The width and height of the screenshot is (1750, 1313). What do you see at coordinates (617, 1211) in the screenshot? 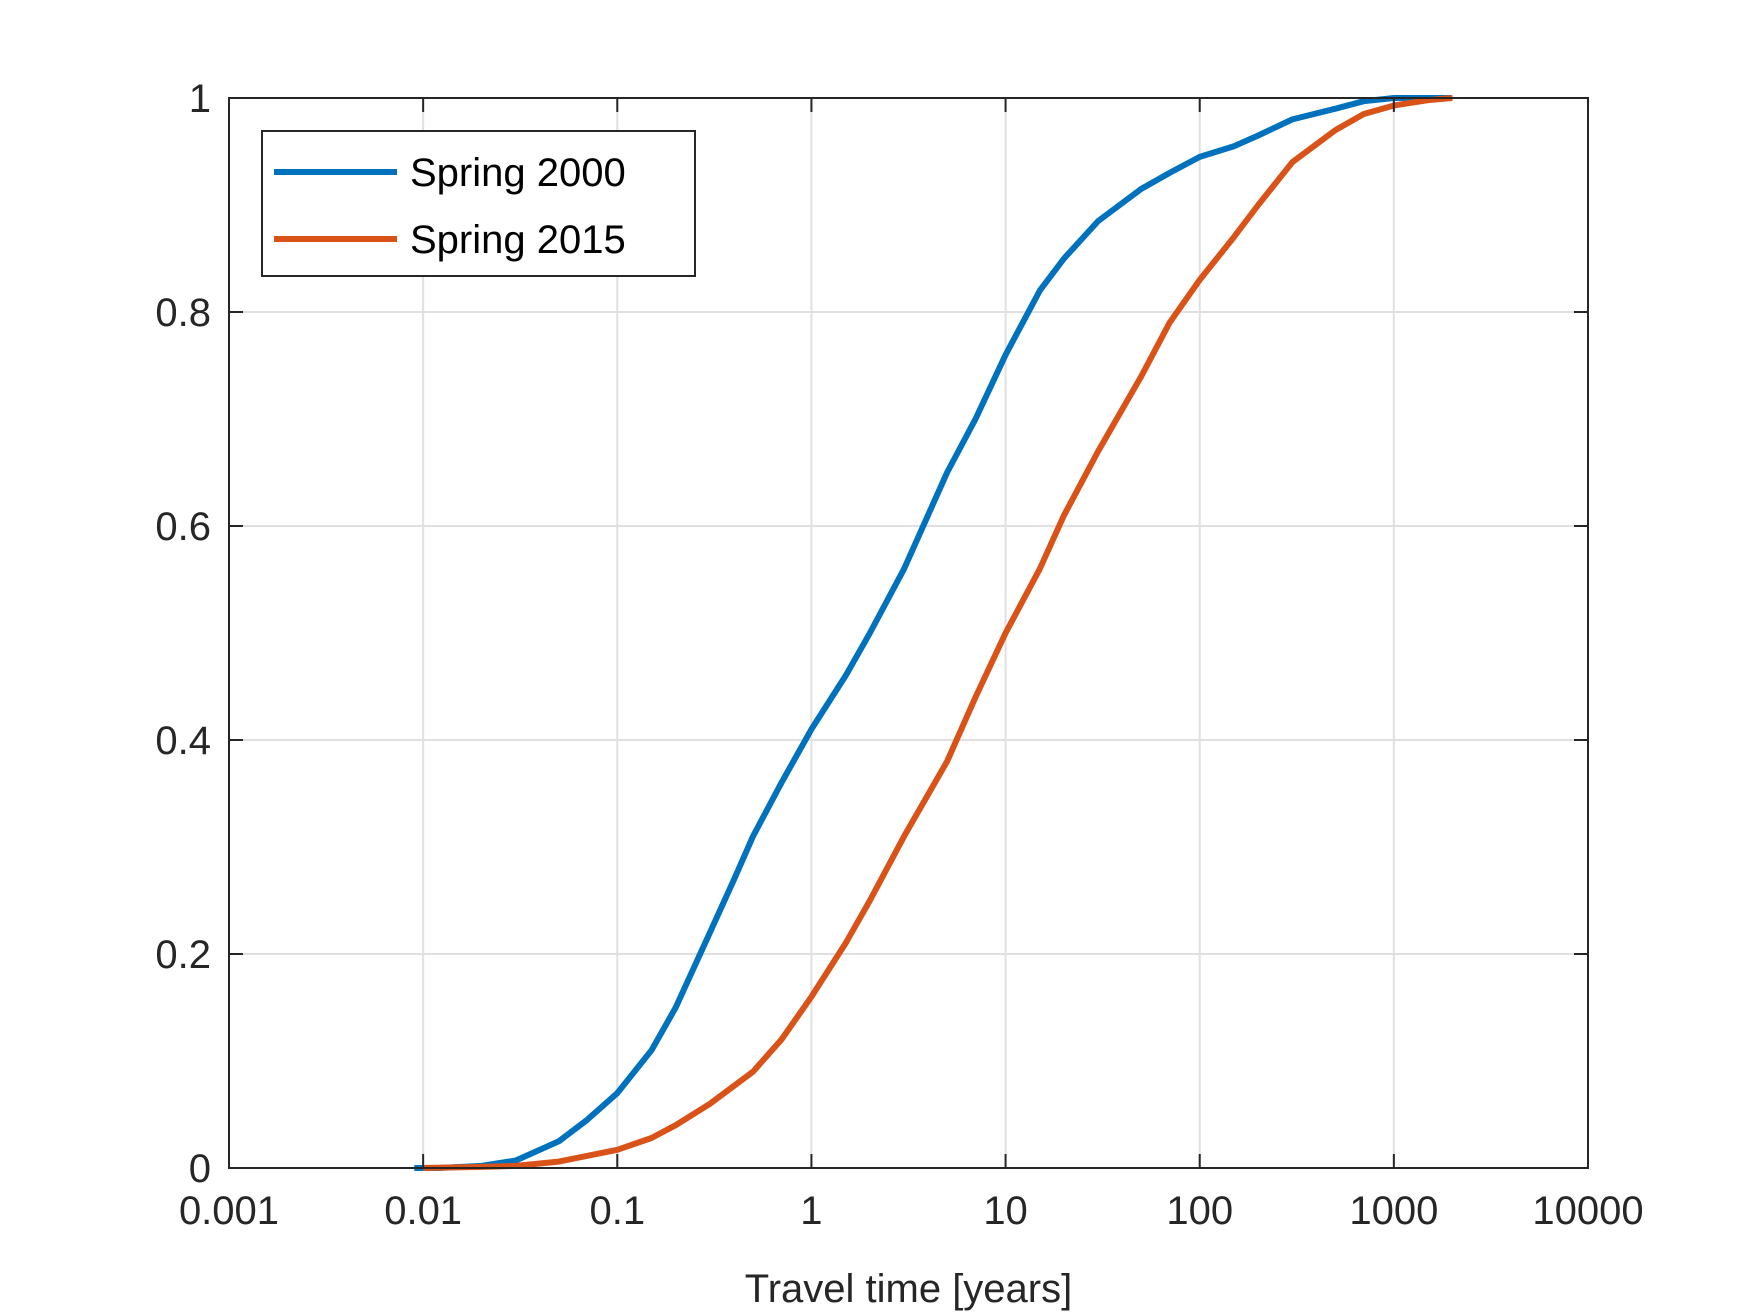
I see `x-tick-label: 0.1` at bounding box center [617, 1211].